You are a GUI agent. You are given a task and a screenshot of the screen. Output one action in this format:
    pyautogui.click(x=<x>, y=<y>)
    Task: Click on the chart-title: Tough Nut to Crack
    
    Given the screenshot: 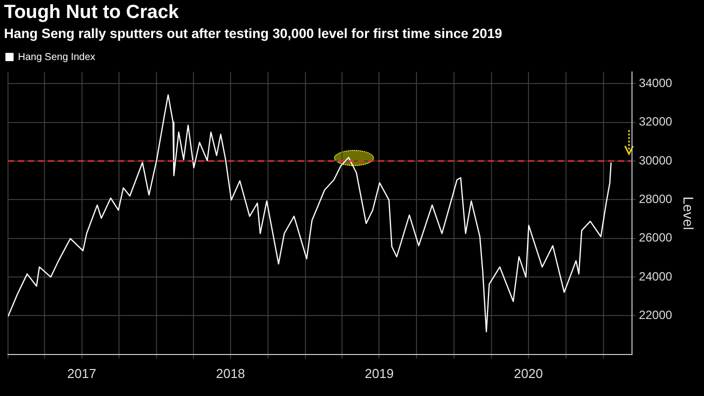 What is the action you would take?
    pyautogui.click(x=91, y=13)
    